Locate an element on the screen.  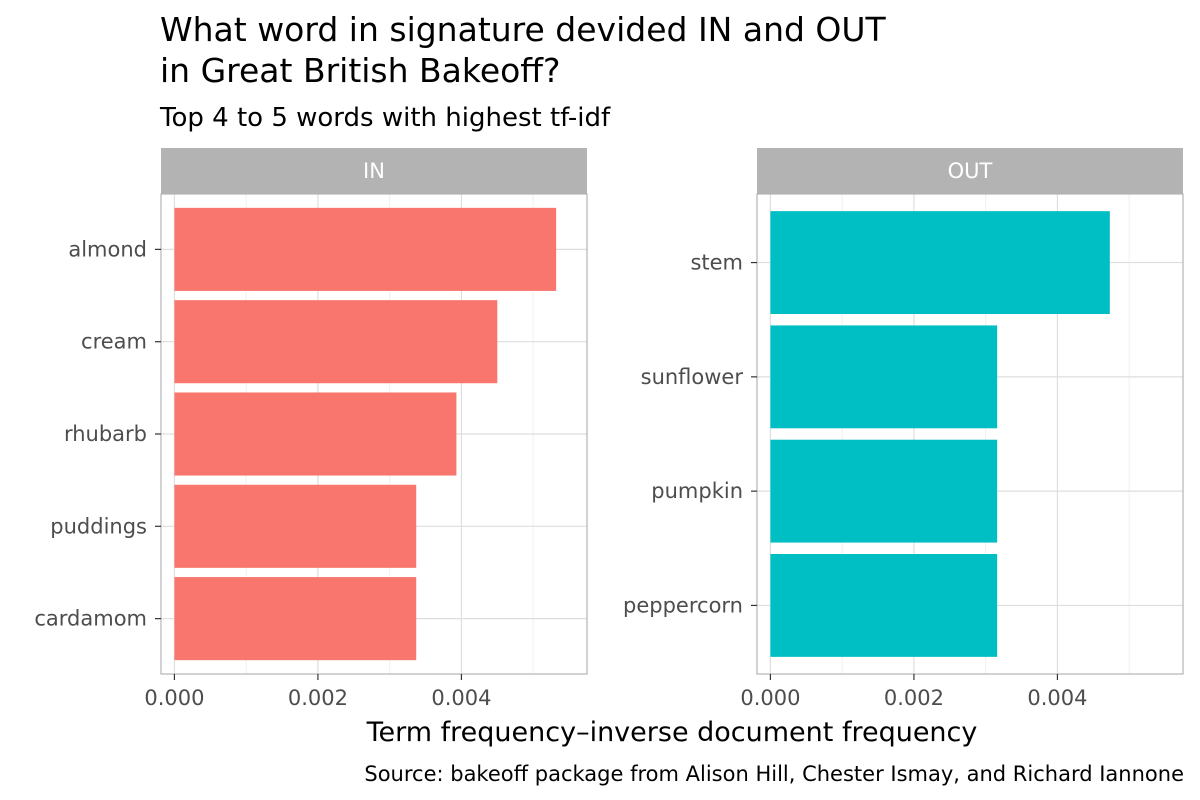
bar-puddings is located at coordinates (295, 526).